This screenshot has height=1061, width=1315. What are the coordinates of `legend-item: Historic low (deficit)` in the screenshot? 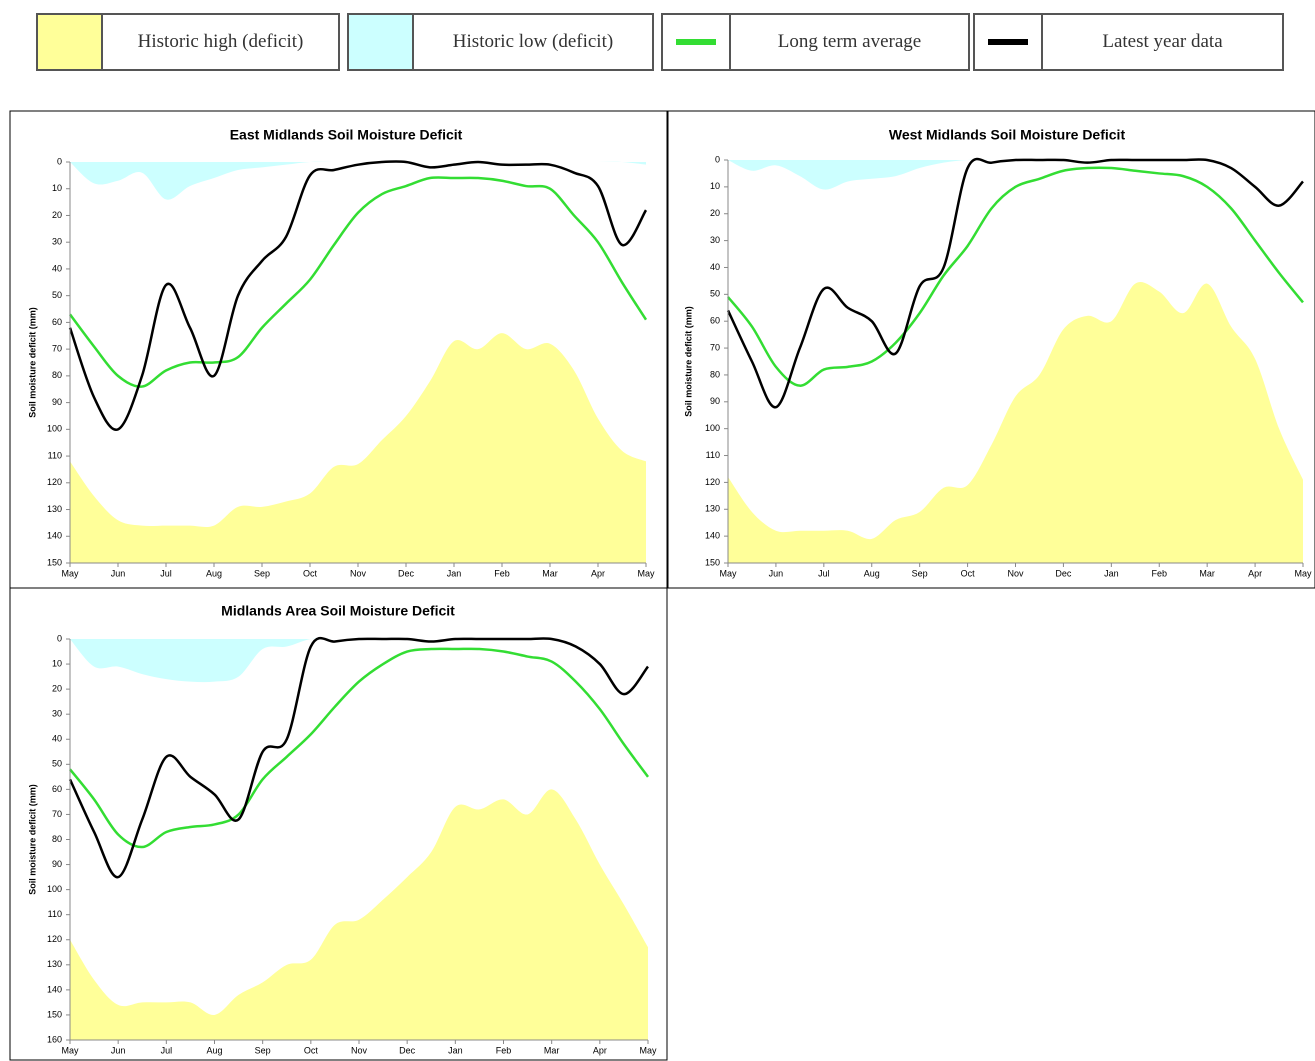 It's located at (500, 42).